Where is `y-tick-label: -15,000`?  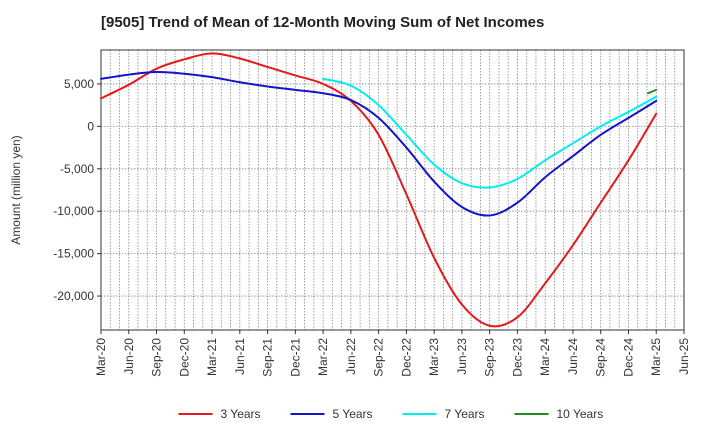
y-tick-label: -15,000 is located at coordinates (73, 254).